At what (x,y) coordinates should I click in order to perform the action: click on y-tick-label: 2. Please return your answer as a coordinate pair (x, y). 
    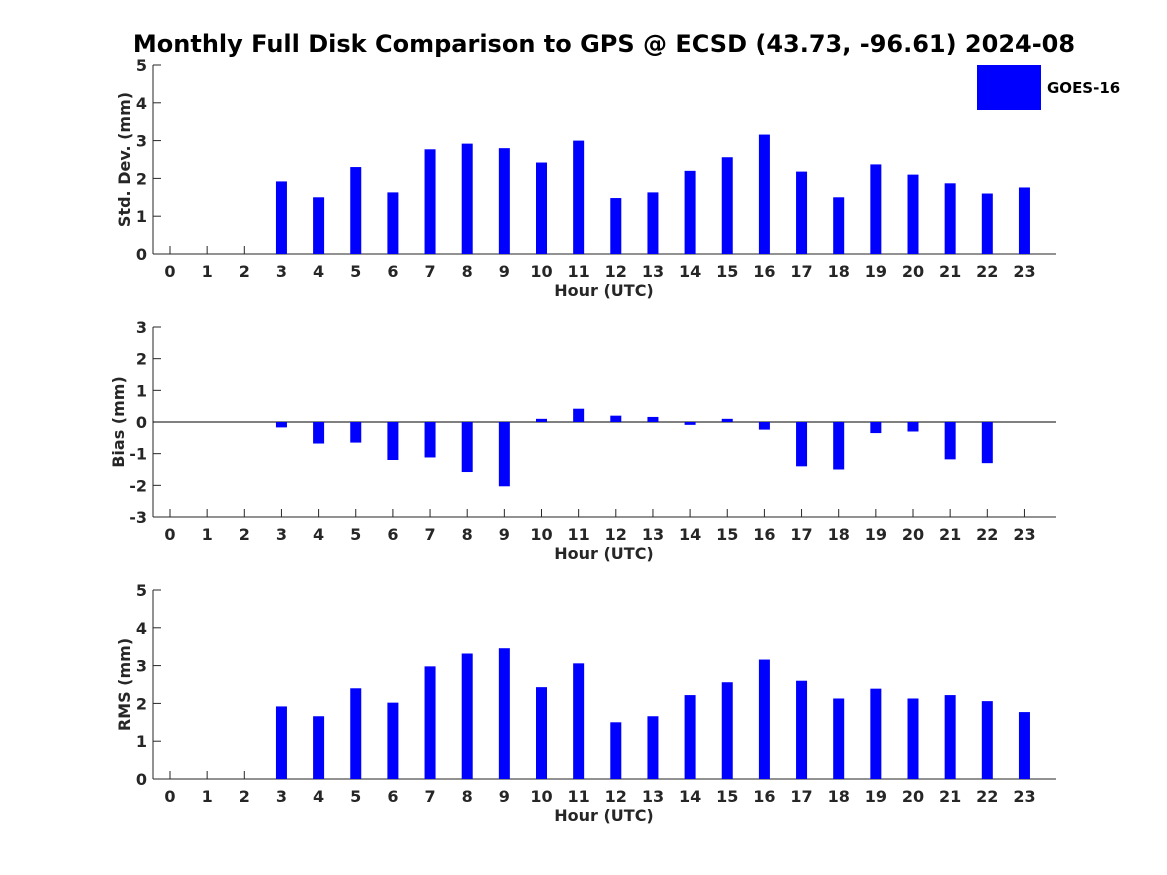
    Looking at the image, I should click on (141, 178).